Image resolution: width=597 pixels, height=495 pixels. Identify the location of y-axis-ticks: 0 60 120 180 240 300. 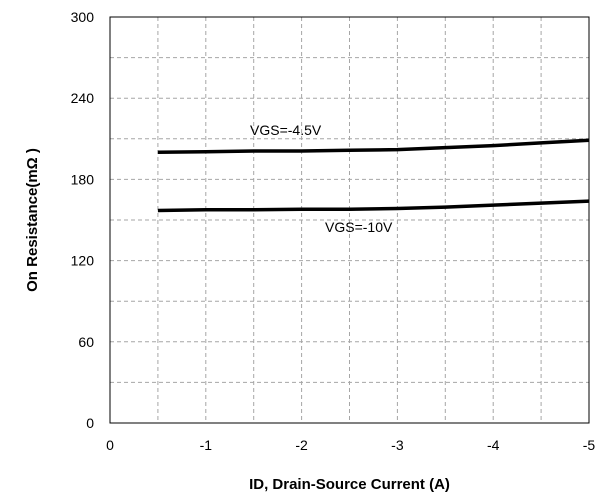
(83, 220).